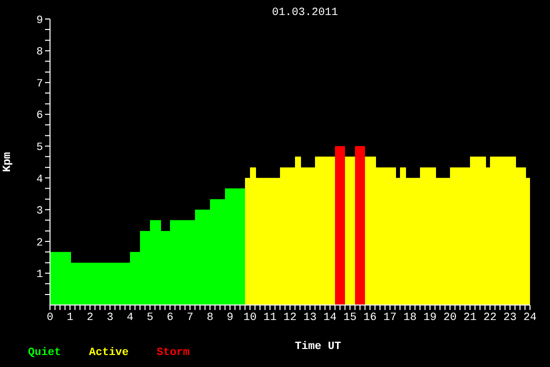 The height and width of the screenshot is (367, 550). What do you see at coordinates (40, 275) in the screenshot?
I see `y-tick-label: 1` at bounding box center [40, 275].